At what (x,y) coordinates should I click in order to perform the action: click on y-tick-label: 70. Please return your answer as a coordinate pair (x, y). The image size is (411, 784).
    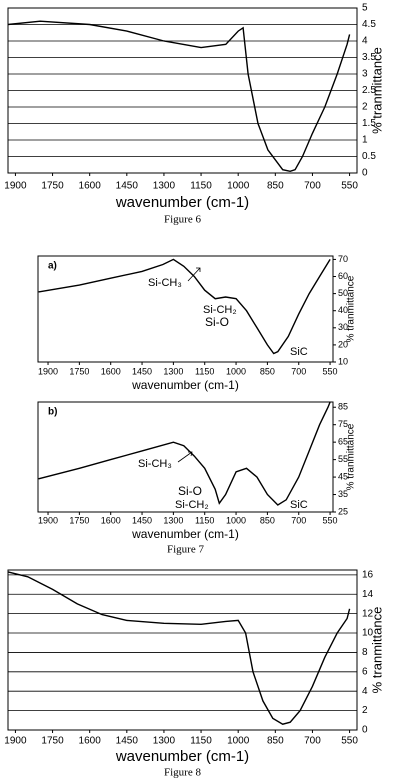
    Looking at the image, I should click on (343, 259).